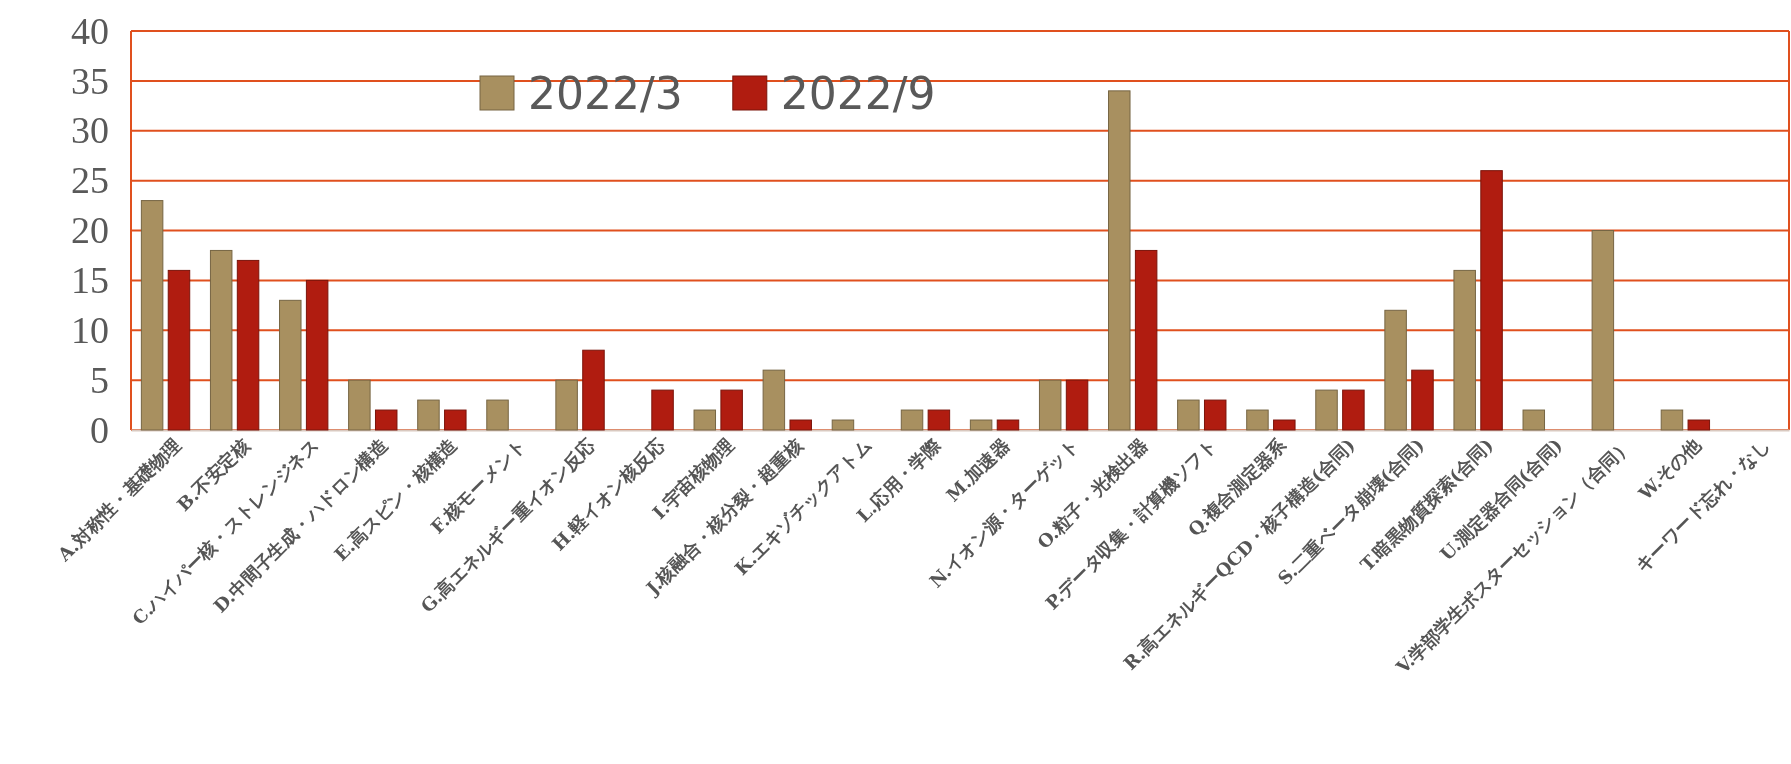 This screenshot has height=764, width=1791. What do you see at coordinates (99, 429) in the screenshot?
I see `y-tick-label: 0` at bounding box center [99, 429].